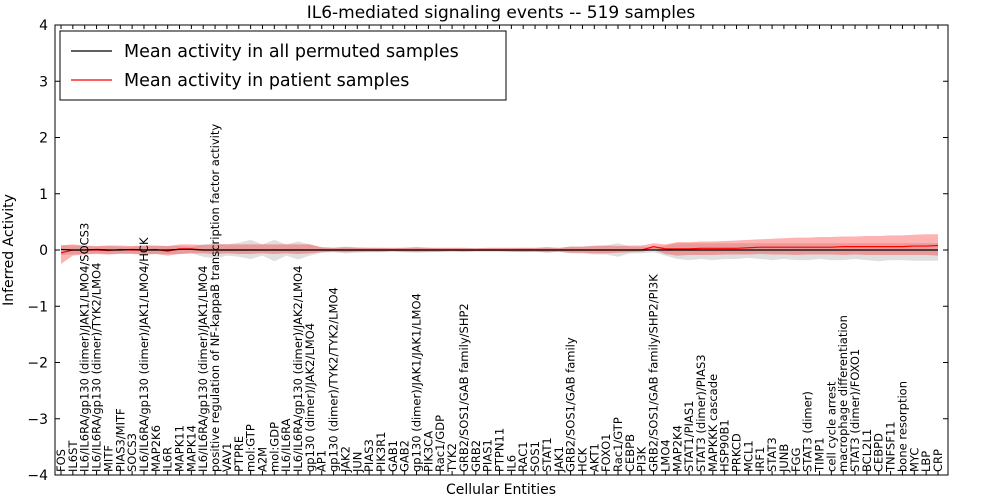  What do you see at coordinates (310, 397) in the screenshot?
I see `category-label: gp130 (dimer)/JAK2/LMO4` at bounding box center [310, 397].